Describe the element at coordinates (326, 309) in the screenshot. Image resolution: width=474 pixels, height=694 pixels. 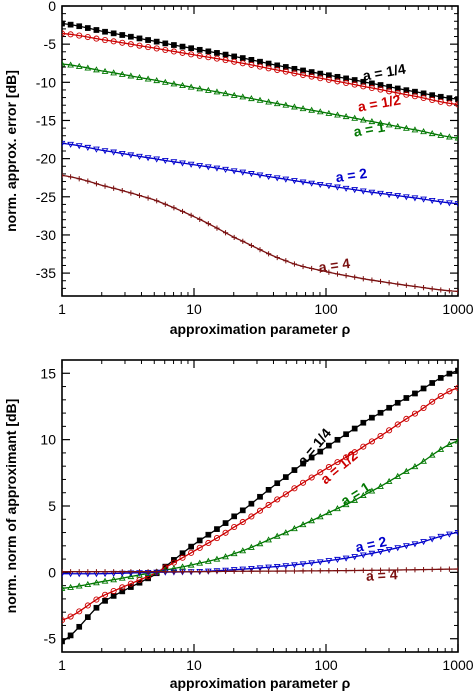
I see `x-tick-label: 100` at that location.